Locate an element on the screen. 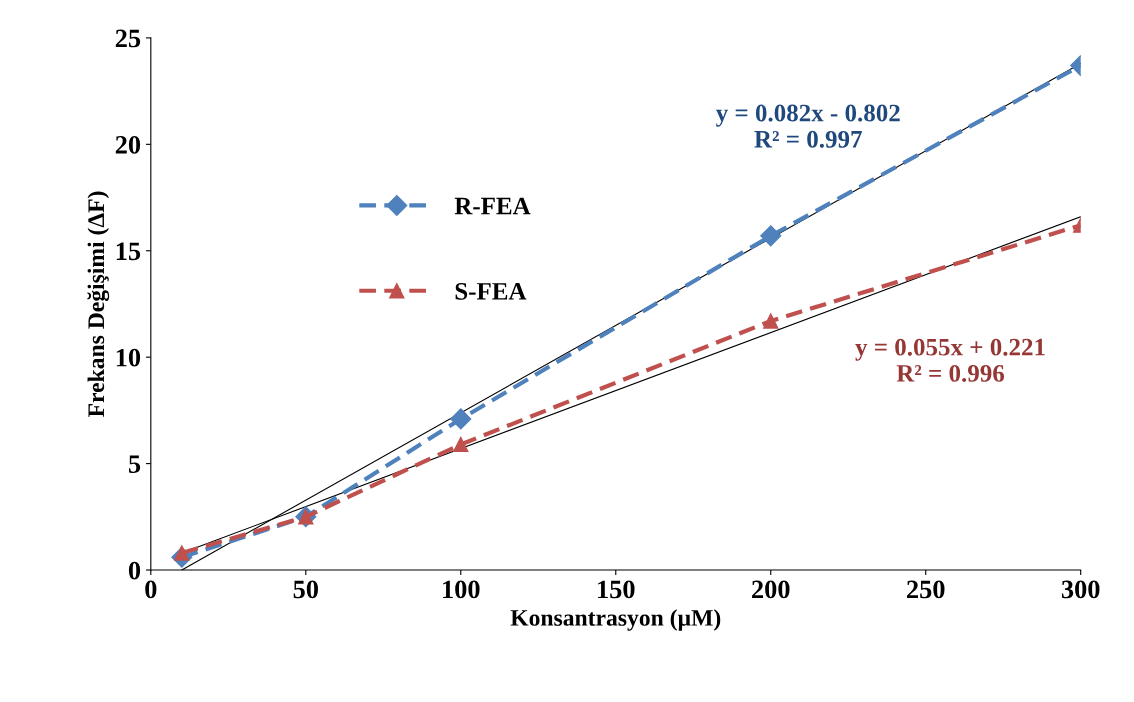 The image size is (1134, 702). x-tick-label: 0 is located at coordinates (151, 589).